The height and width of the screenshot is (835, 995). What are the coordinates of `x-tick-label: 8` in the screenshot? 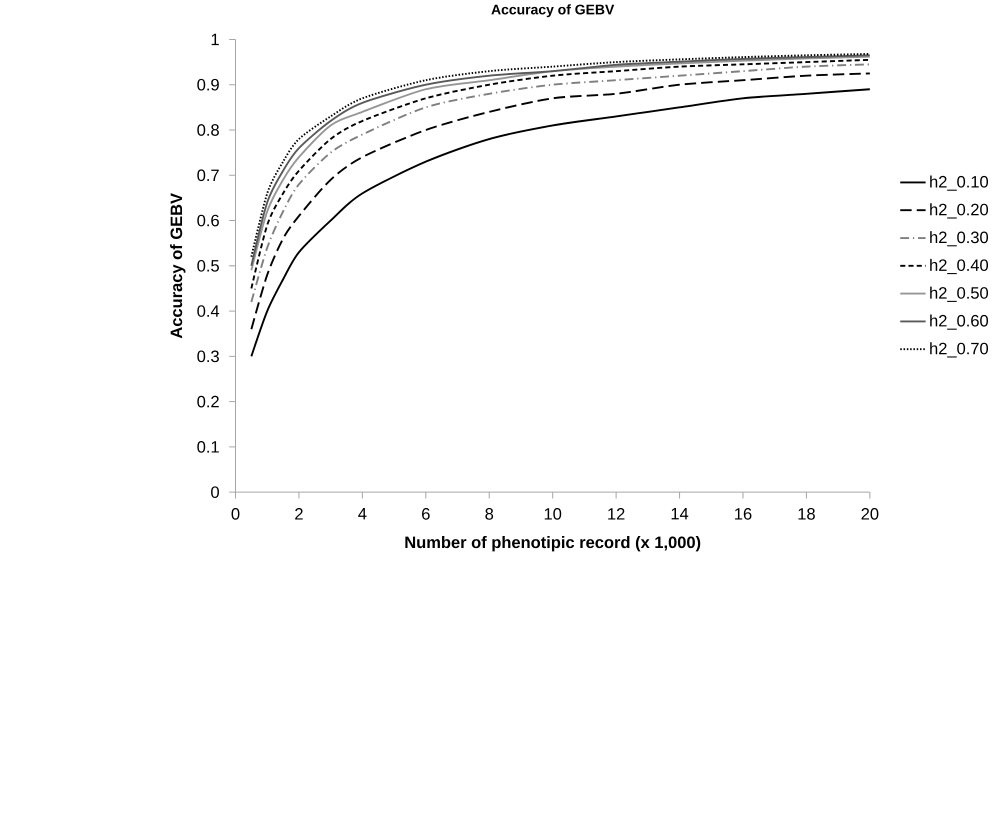 It's located at (489, 514).